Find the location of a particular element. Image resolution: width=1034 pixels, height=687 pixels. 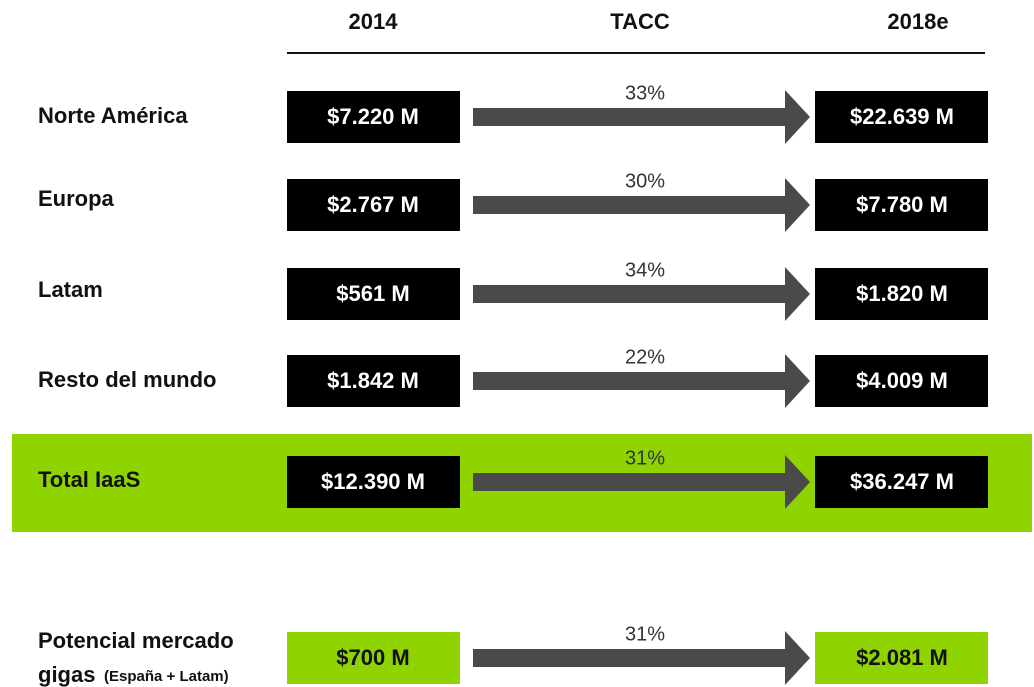

column-header: 2014 is located at coordinates (374, 21).